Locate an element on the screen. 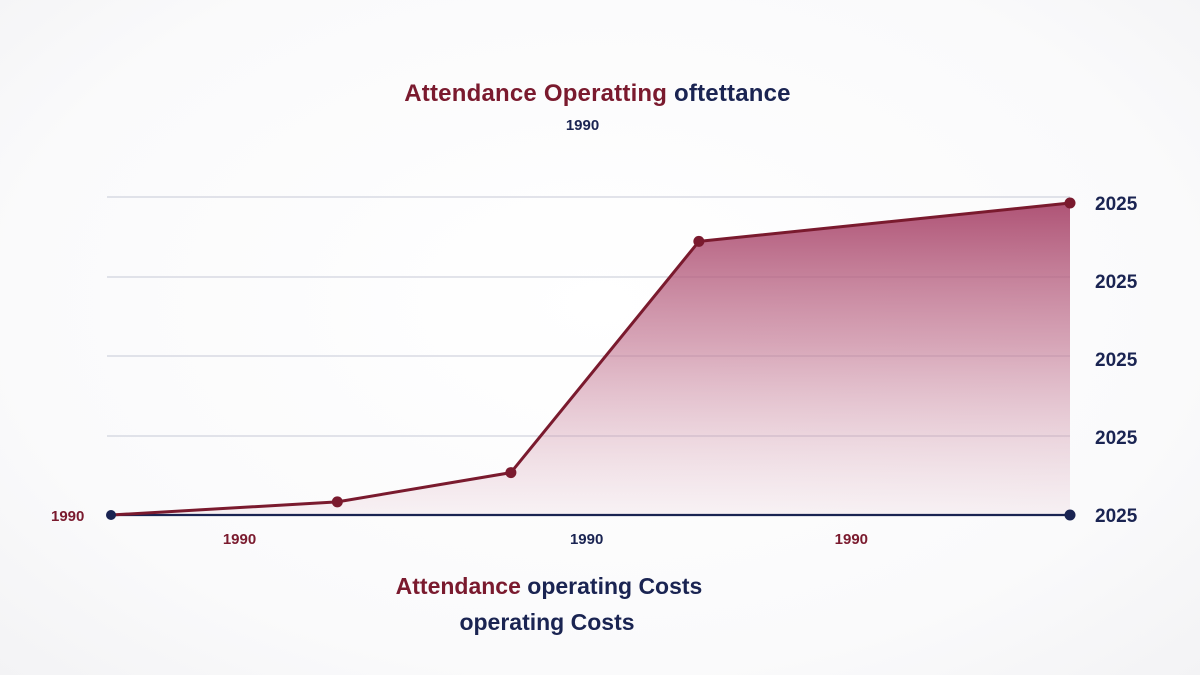  chart-title-part-2: oftettance is located at coordinates (732, 93).